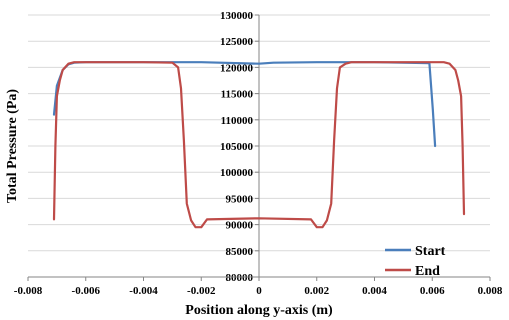 This screenshot has width=509, height=320. What do you see at coordinates (430, 251) in the screenshot?
I see `legend-label-start: Start` at bounding box center [430, 251].